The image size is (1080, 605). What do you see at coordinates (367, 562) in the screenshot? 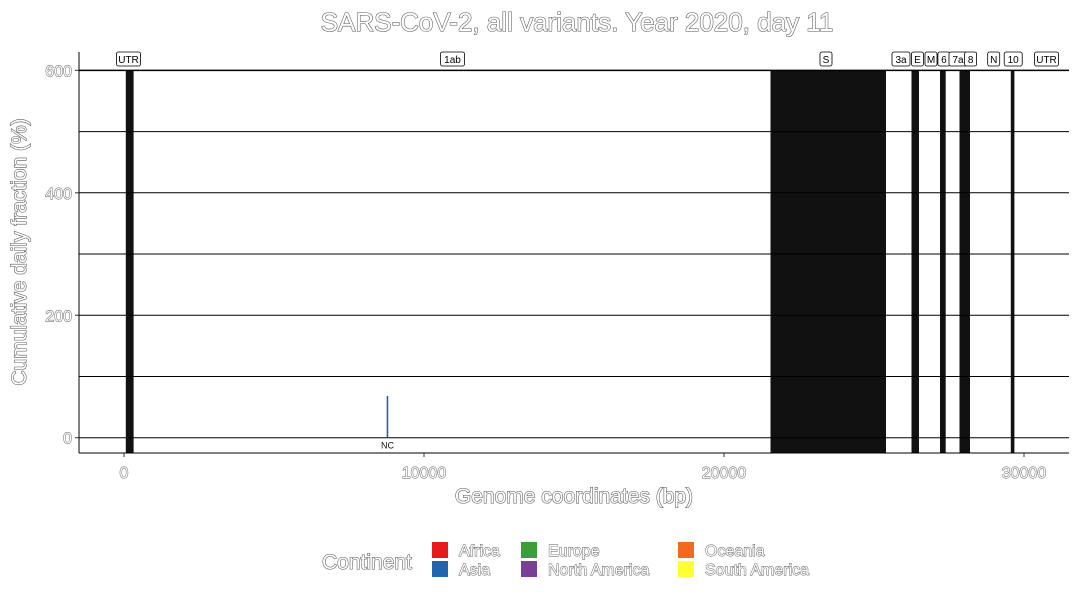
I see `legend-title: Continent` at bounding box center [367, 562].